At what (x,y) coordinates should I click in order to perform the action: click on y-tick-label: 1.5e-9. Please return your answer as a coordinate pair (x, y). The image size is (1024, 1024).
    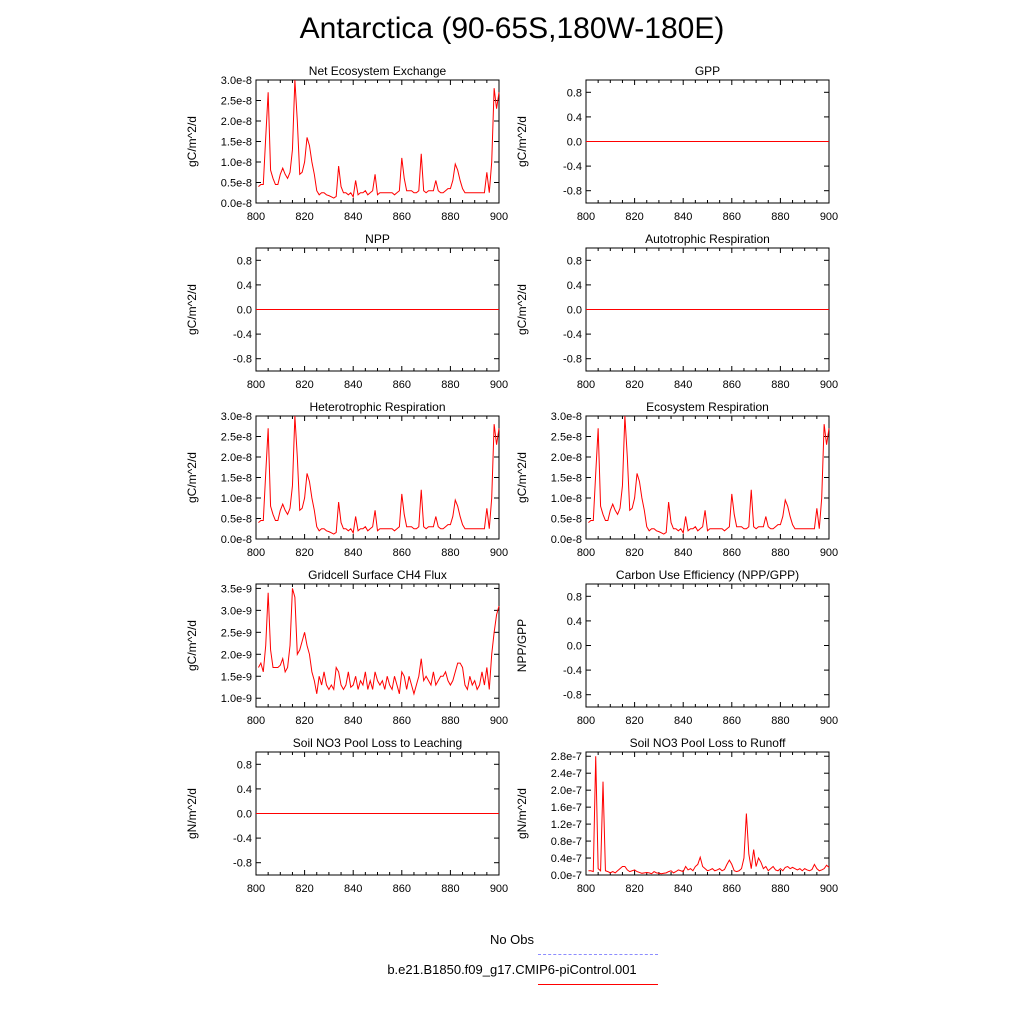
    Looking at the image, I should click on (236, 677).